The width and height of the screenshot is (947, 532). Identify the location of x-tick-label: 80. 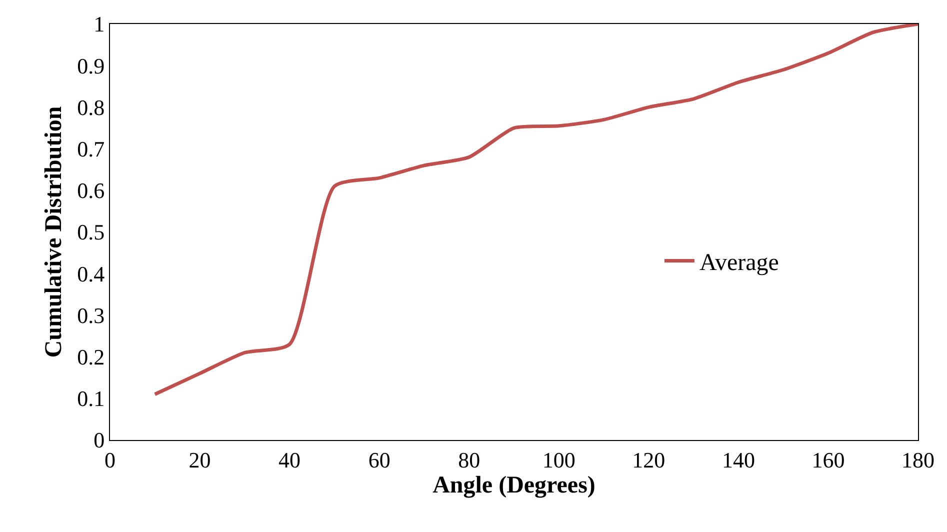
(469, 459).